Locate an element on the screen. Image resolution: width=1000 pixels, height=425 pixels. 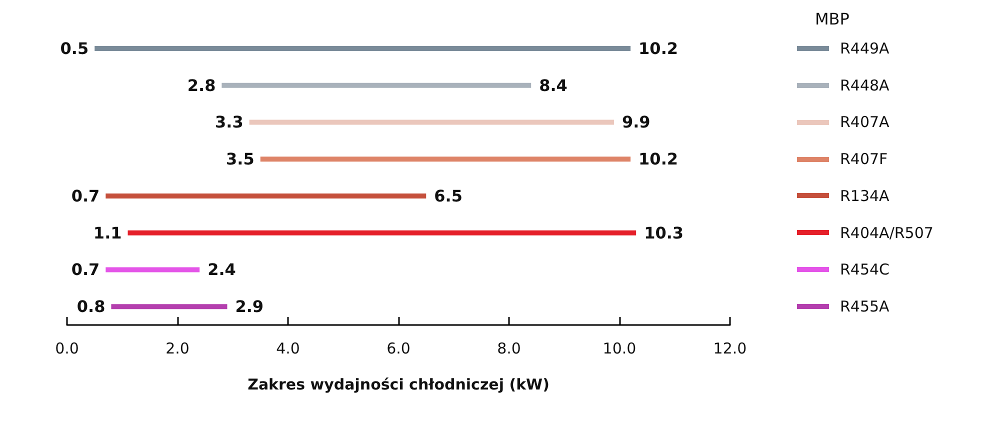
annotation: 9.9 is located at coordinates (636, 122).